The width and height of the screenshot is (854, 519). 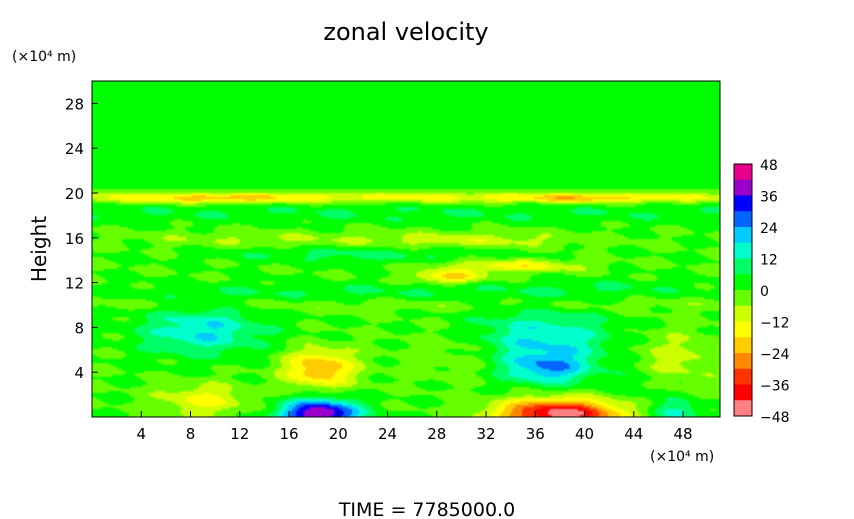 I want to click on x-tick-label: 44, so click(x=633, y=434).